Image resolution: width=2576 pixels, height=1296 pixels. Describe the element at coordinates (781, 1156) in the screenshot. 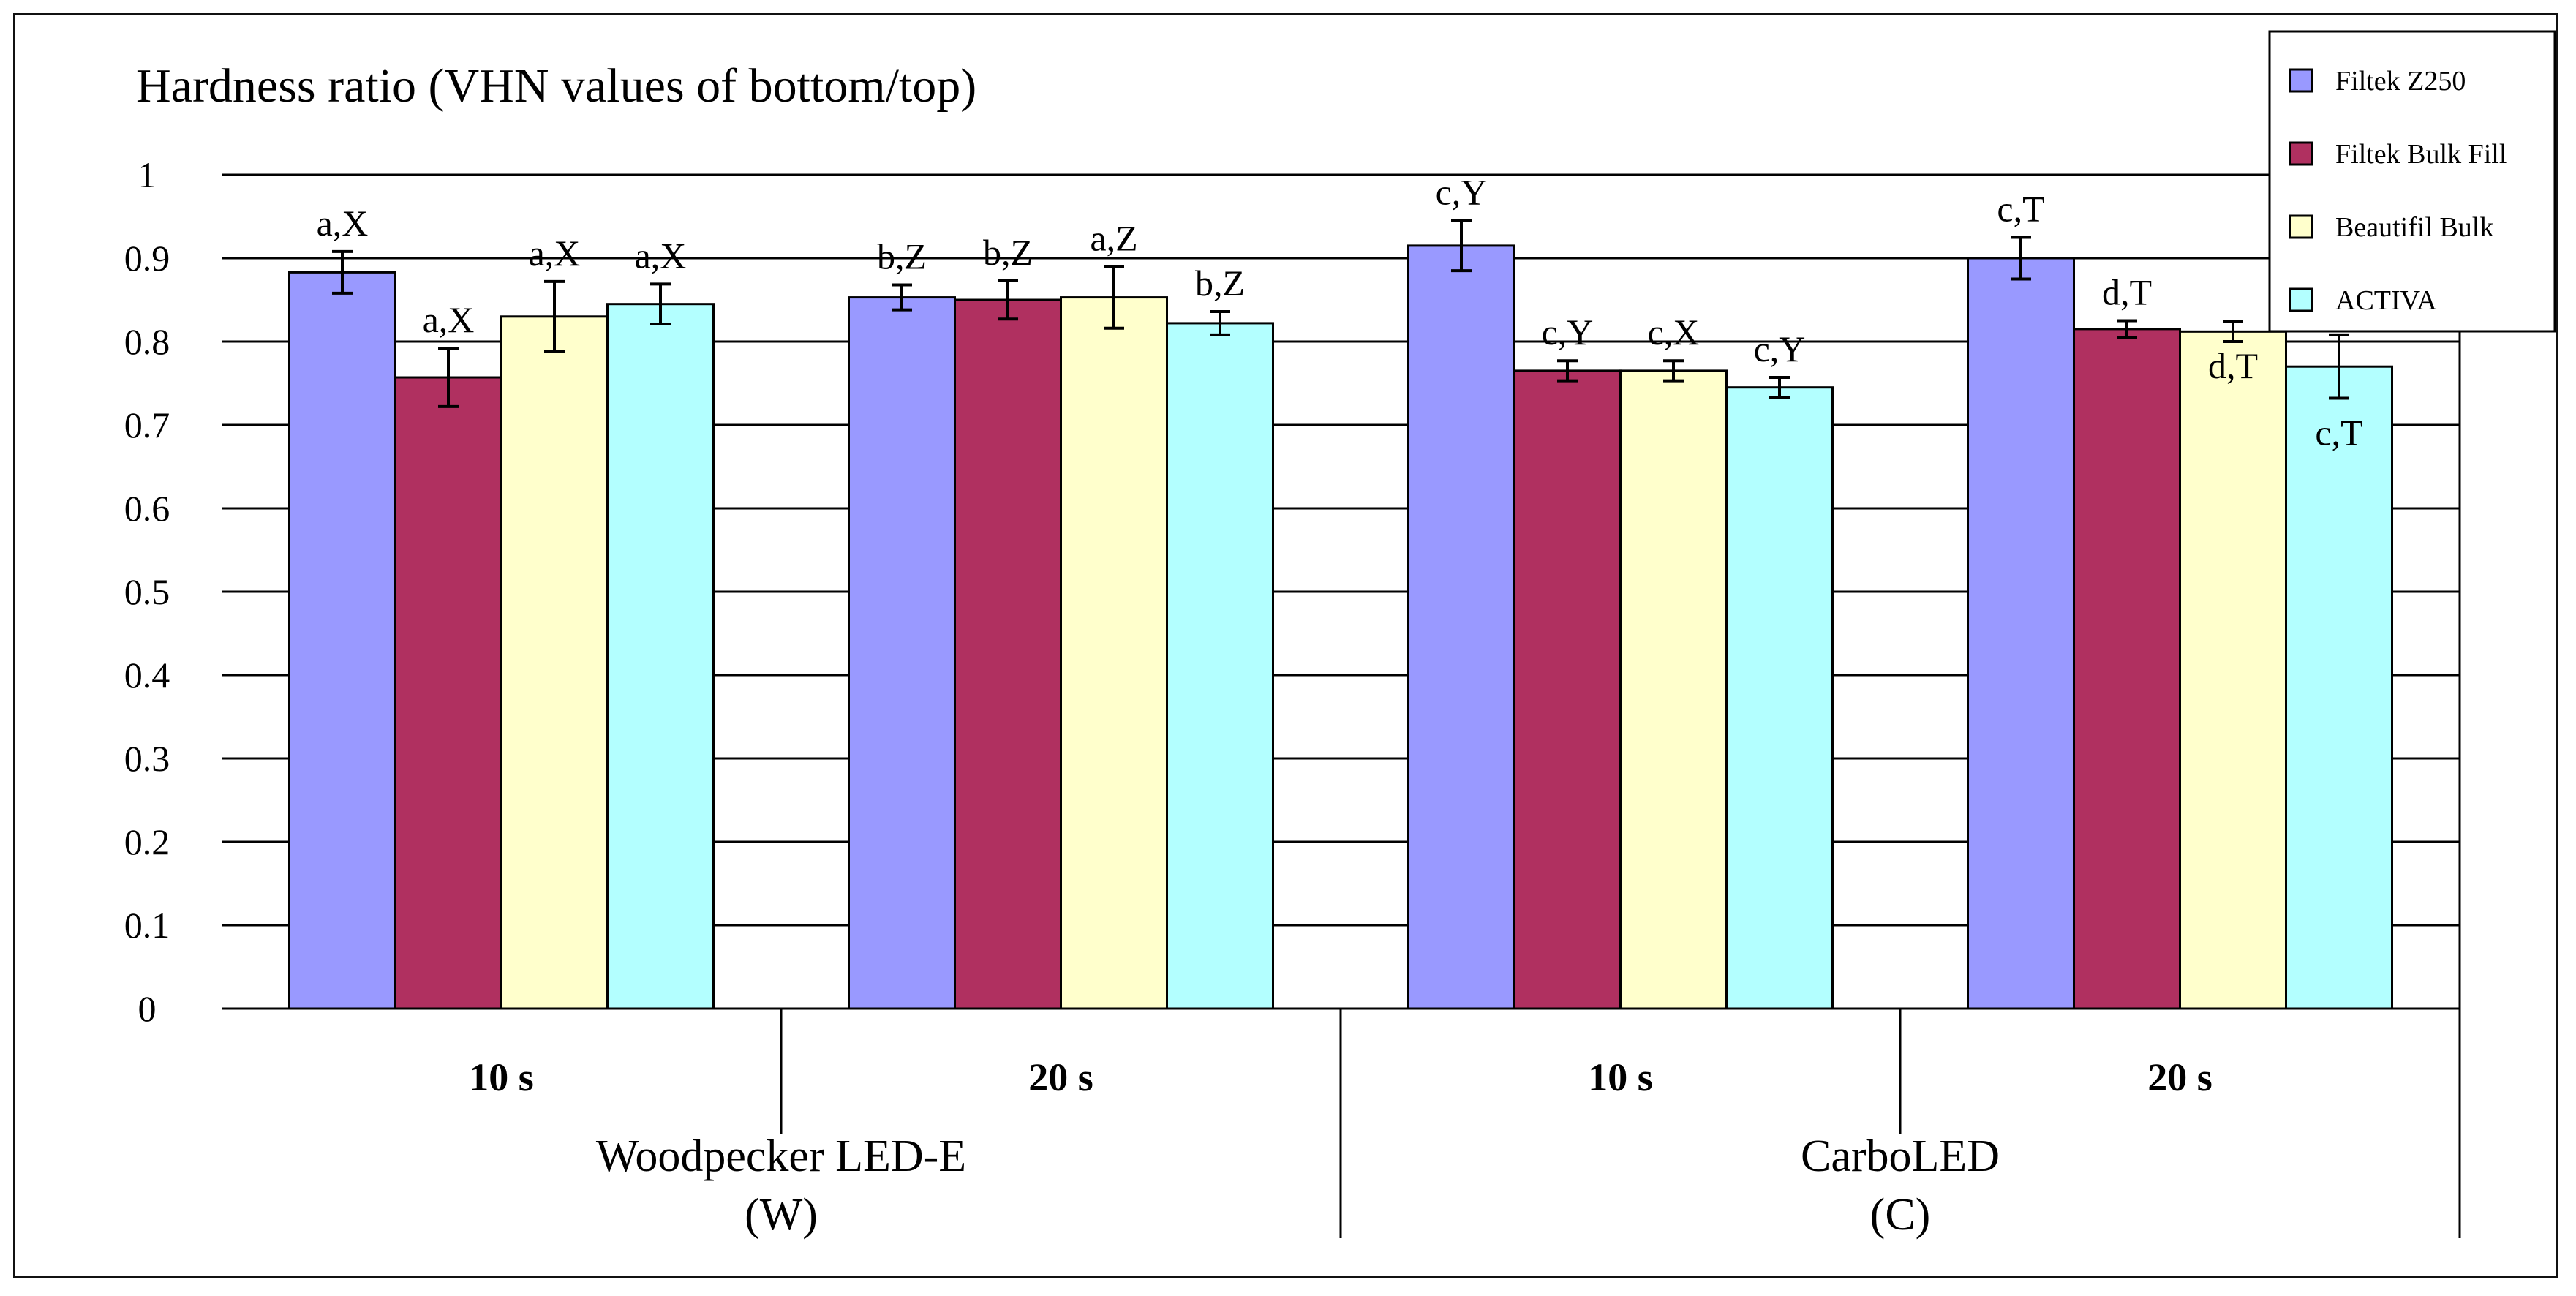

I see `group-label: Woodpecker LED-E` at that location.